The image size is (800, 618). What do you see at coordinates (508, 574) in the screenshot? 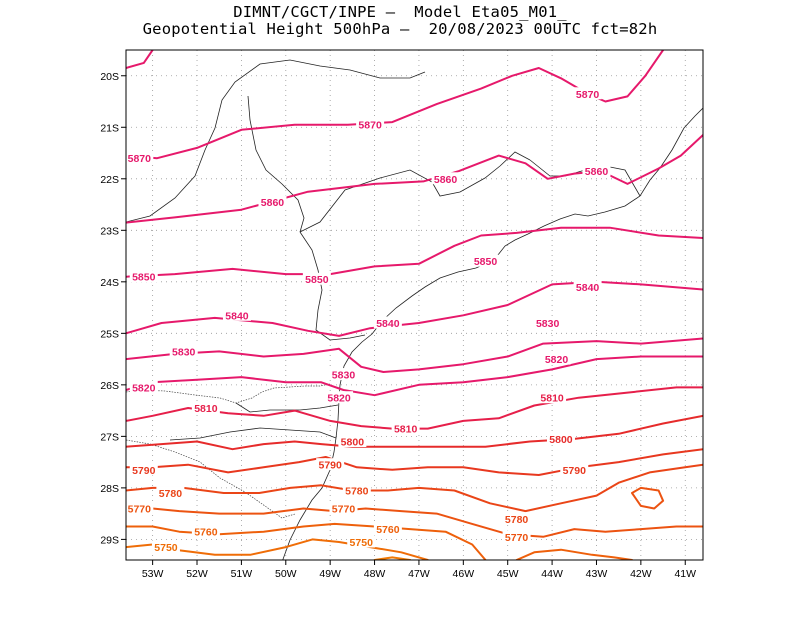
I see `x-tick-label: 45W` at bounding box center [508, 574].